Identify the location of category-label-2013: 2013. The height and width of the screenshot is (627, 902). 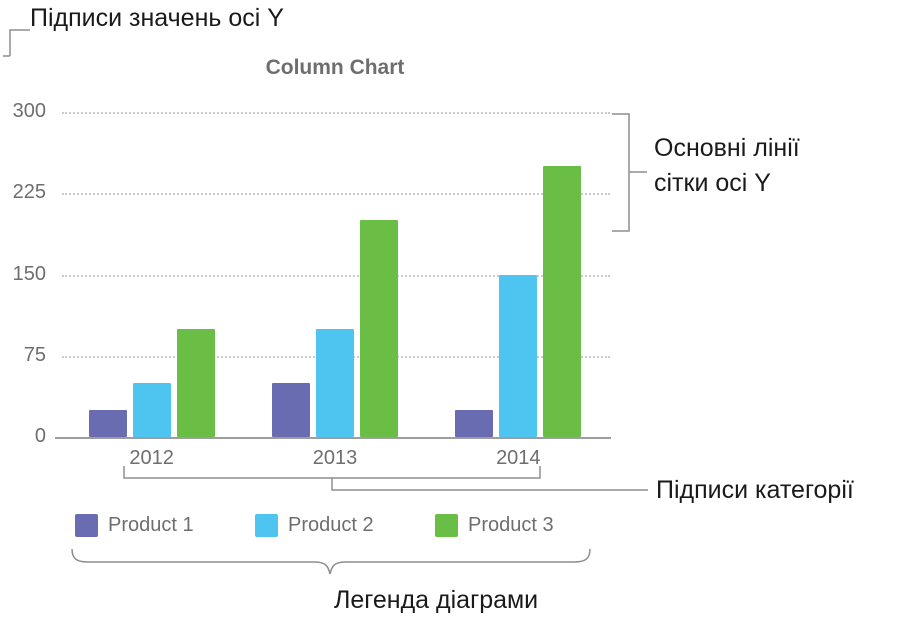
(335, 458).